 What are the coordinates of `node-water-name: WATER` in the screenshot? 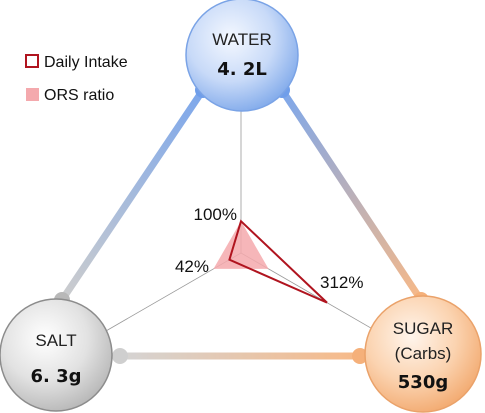 It's located at (242, 39).